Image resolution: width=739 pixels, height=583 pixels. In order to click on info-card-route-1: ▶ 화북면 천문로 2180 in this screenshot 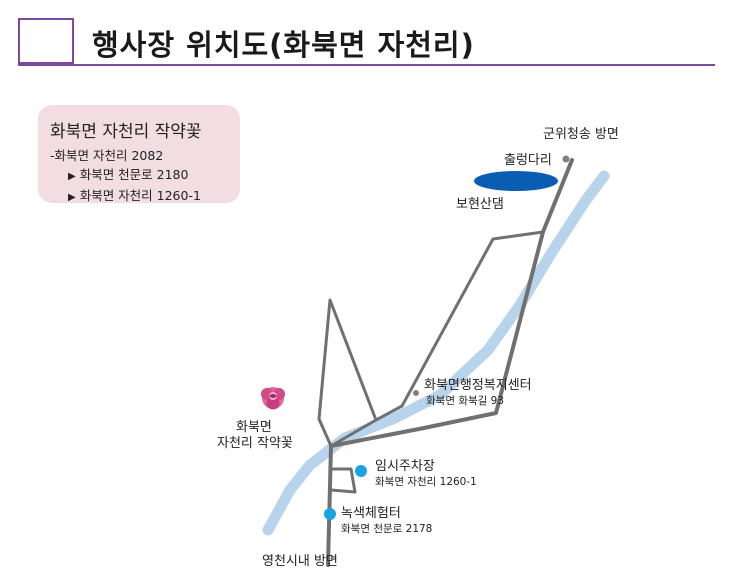, I will do `click(140, 175)`.